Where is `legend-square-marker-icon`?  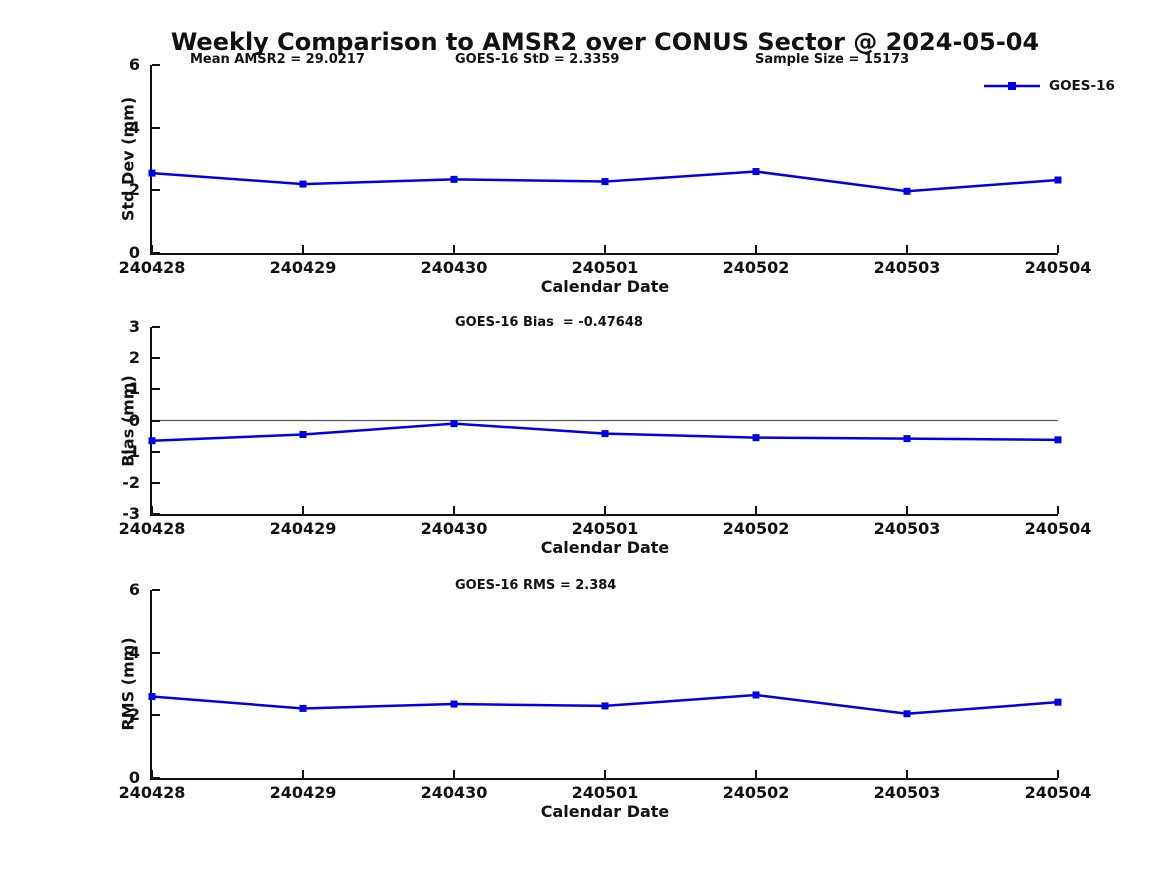
legend-square-marker-icon is located at coordinates (1012, 86).